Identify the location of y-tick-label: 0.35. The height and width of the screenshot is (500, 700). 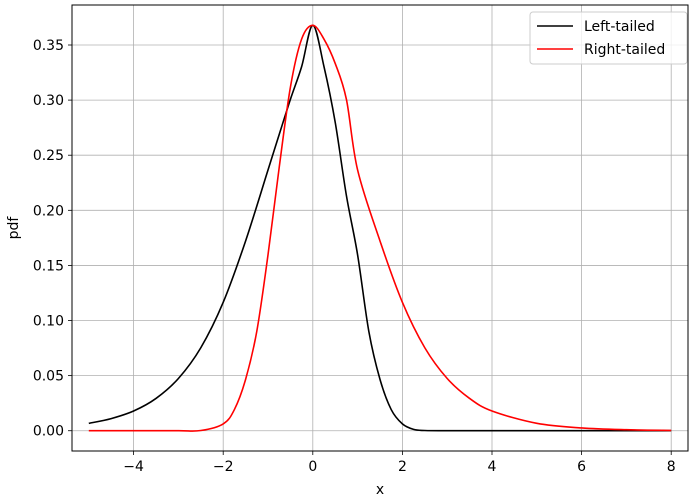
(48, 46).